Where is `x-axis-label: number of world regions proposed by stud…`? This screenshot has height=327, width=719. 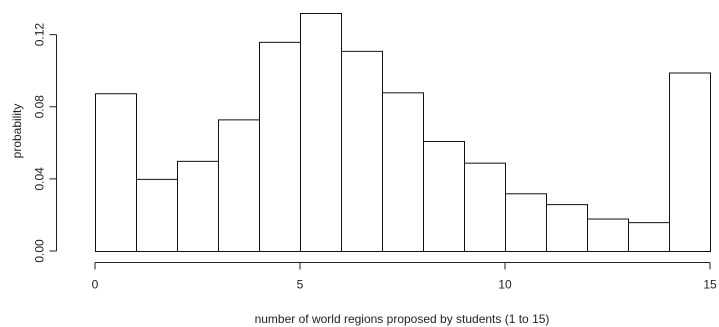
x-axis-label: number of world regions proposed by stud… is located at coordinates (402, 319).